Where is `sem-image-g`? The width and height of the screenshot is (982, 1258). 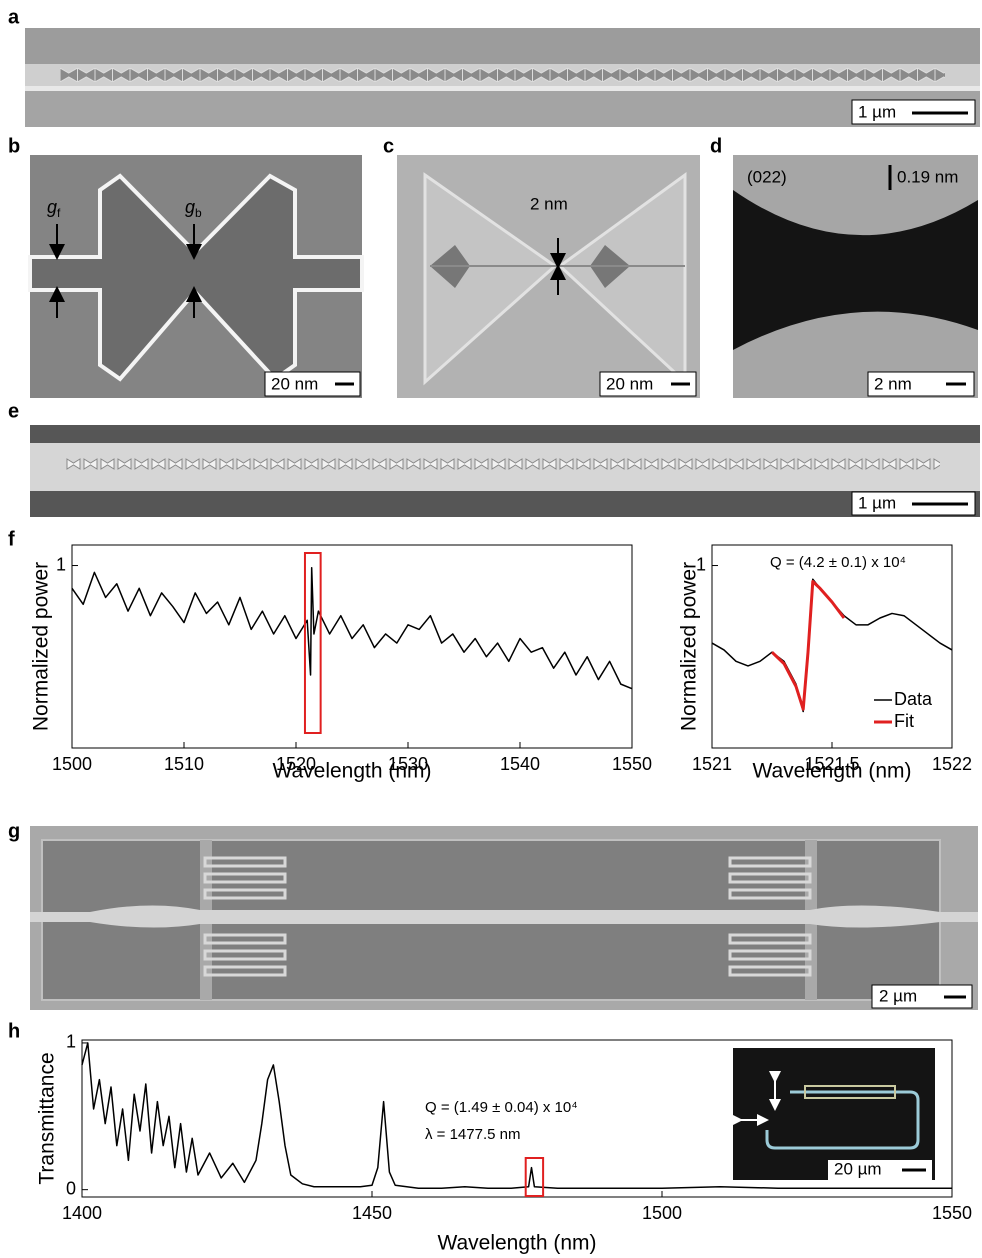
sem-image-g is located at coordinates (504, 918).